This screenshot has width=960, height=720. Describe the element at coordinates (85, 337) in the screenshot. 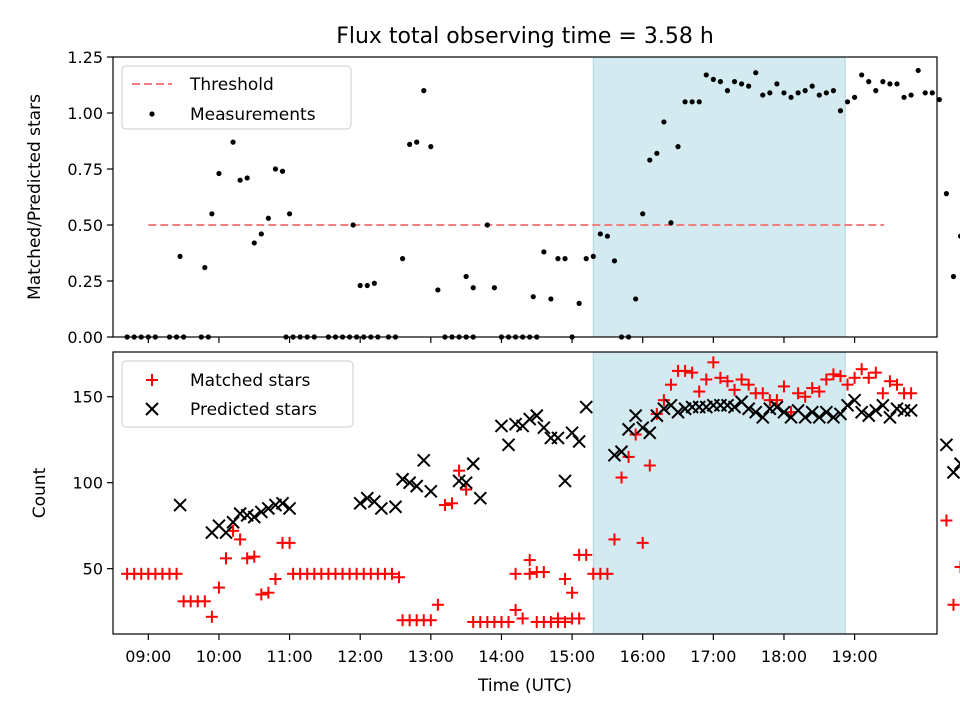

I see `ratio-y-tick-label: 0.00` at that location.